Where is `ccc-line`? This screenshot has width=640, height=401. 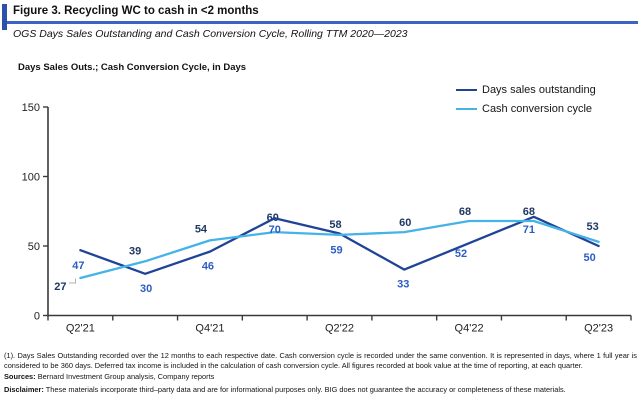
ccc-line is located at coordinates (339, 249).